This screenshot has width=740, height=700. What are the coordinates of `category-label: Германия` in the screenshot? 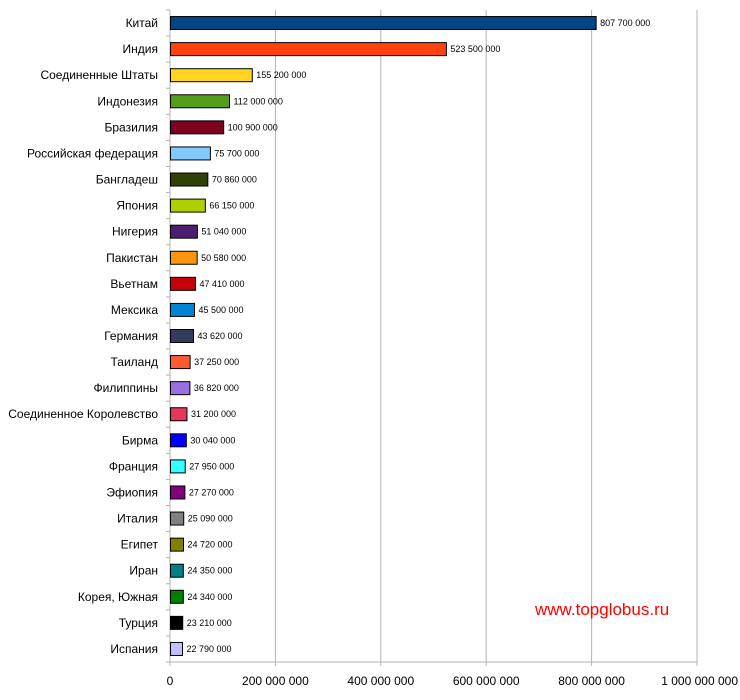 It's located at (131, 336).